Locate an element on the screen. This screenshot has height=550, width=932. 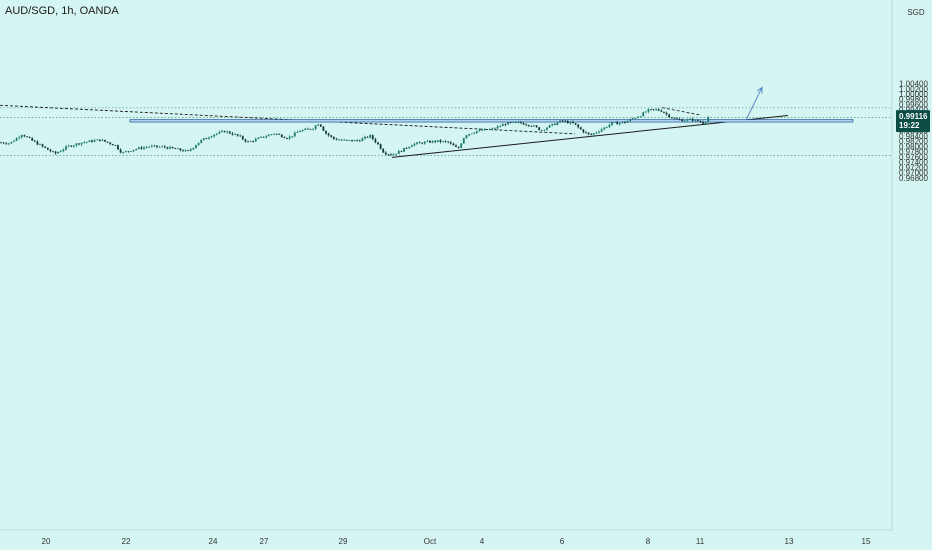
y-tick-label: 0.97800 is located at coordinates (913, 152).